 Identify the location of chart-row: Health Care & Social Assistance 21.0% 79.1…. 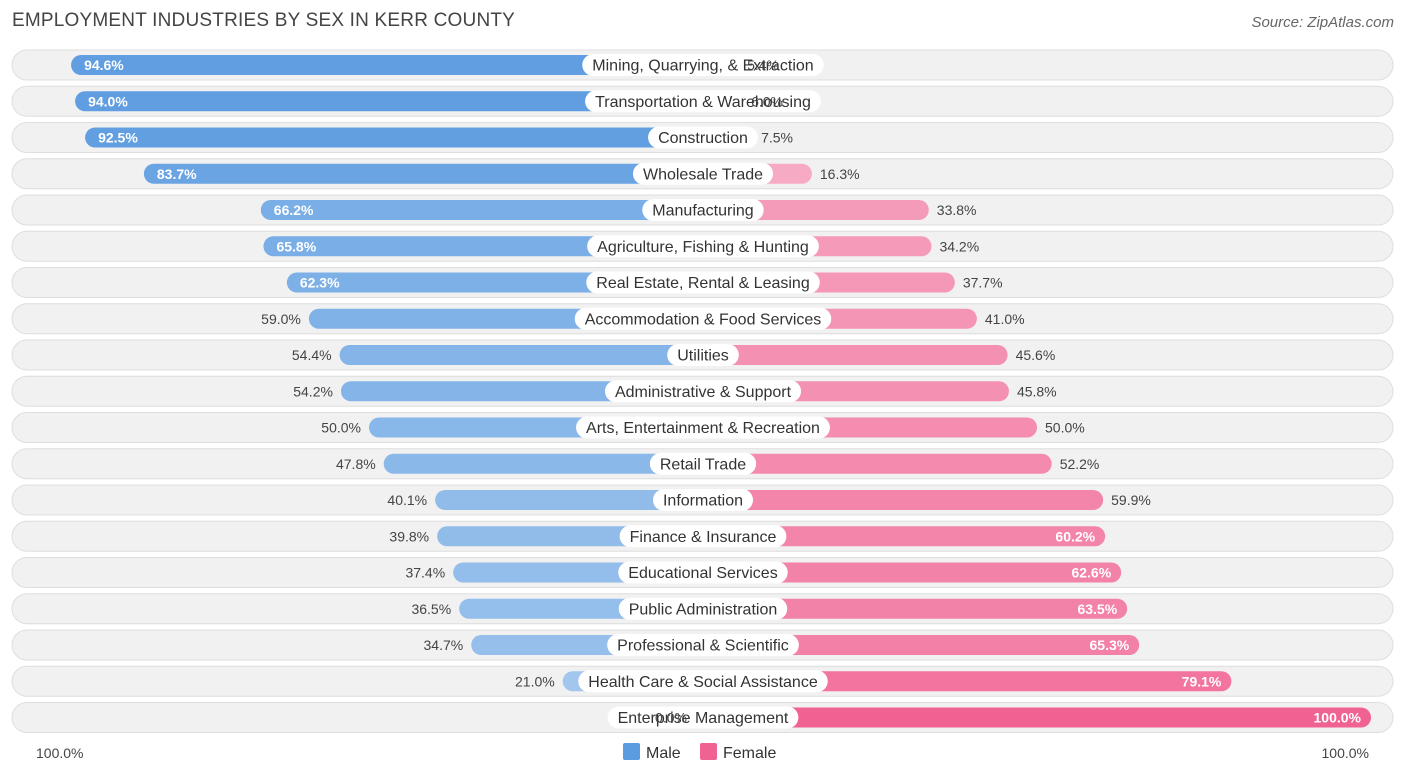
(702, 681).